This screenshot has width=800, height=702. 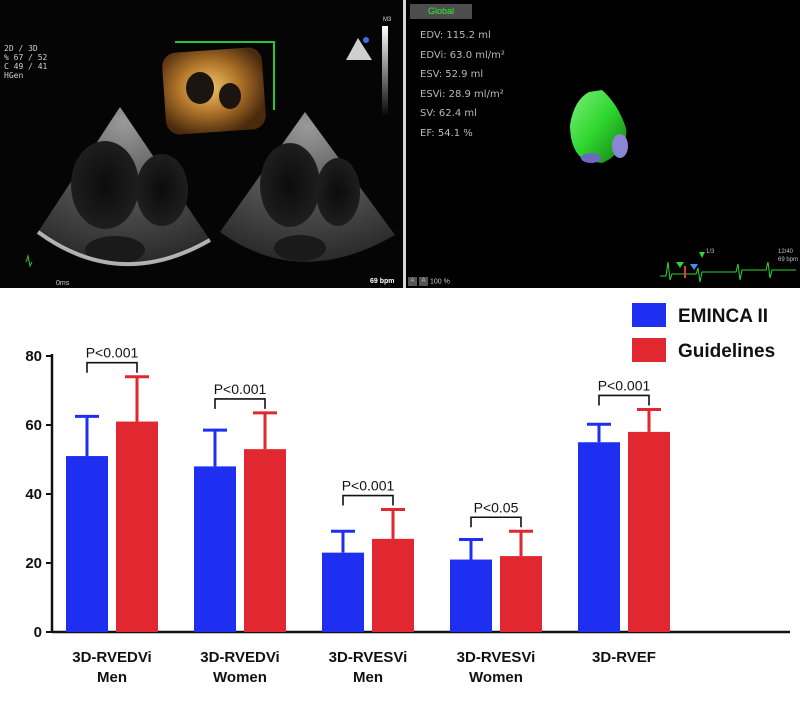 I want to click on zoom-level: 100 %, so click(x=440, y=282).